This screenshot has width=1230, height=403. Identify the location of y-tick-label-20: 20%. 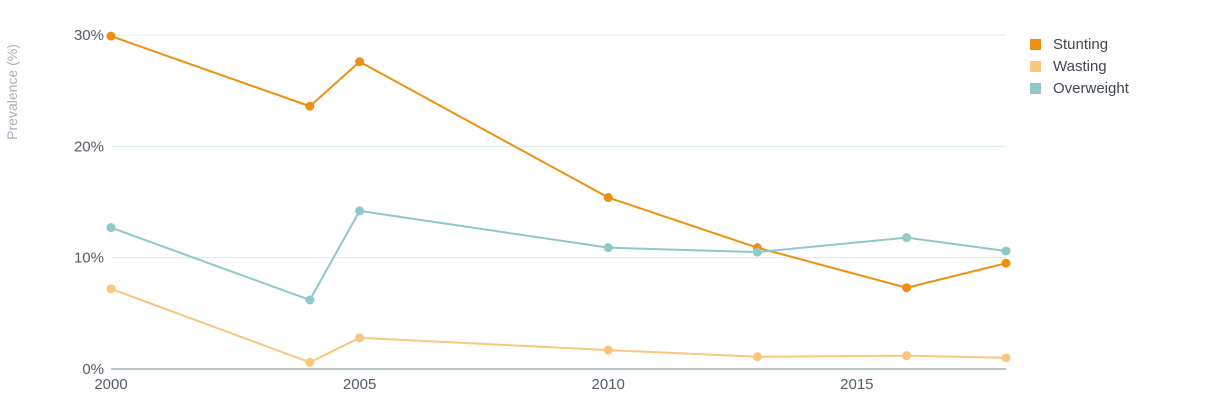
(89, 146).